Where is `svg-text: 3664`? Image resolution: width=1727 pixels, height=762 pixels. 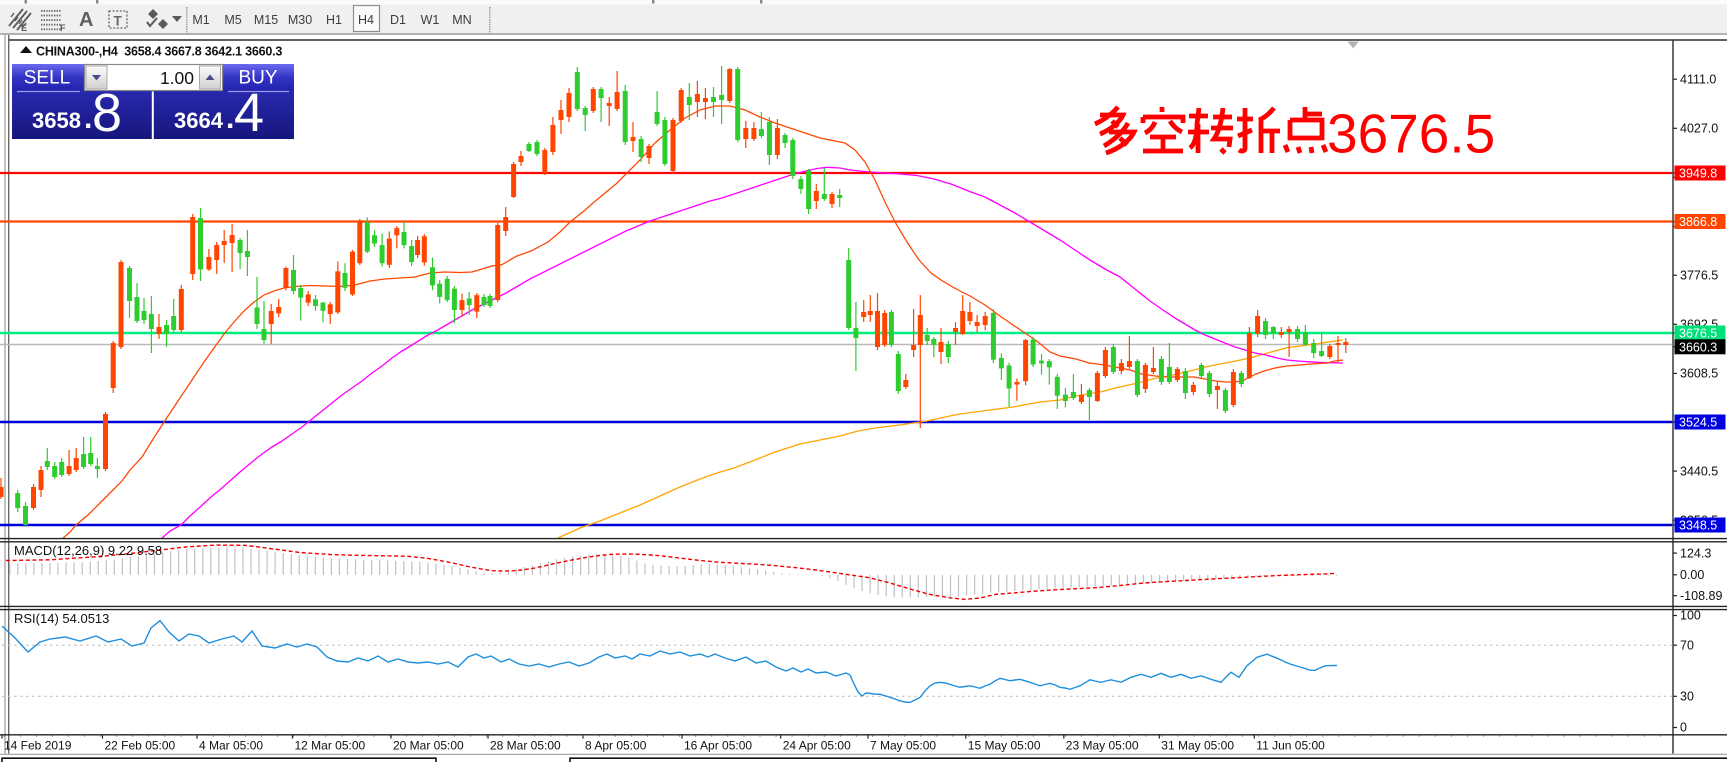 svg-text: 3664 is located at coordinates (199, 120).